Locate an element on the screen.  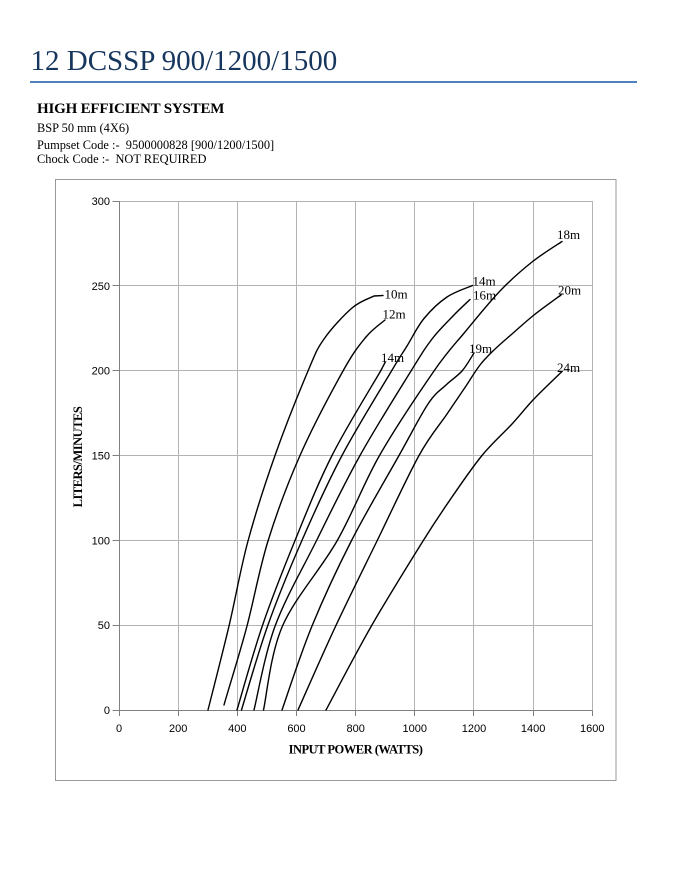
svg-text: 1200 is located at coordinates (474, 729).